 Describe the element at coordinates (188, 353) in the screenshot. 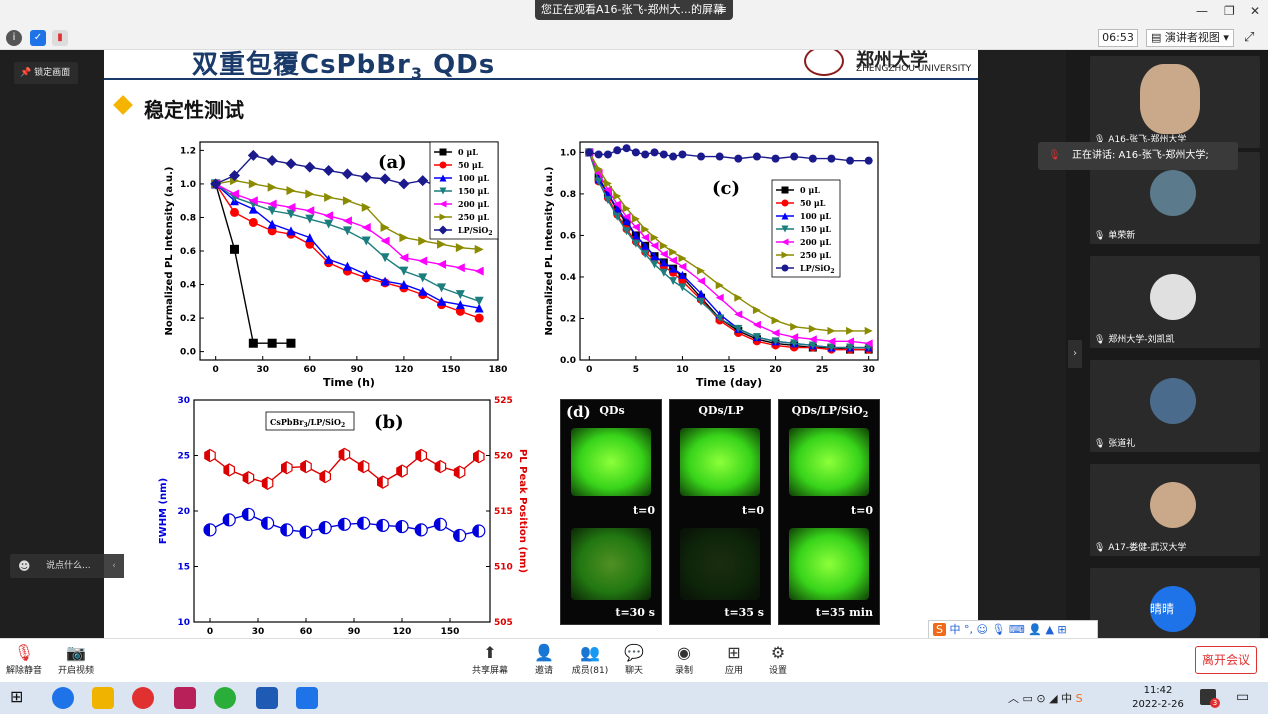

I see `y-tick-label: 0.0` at that location.